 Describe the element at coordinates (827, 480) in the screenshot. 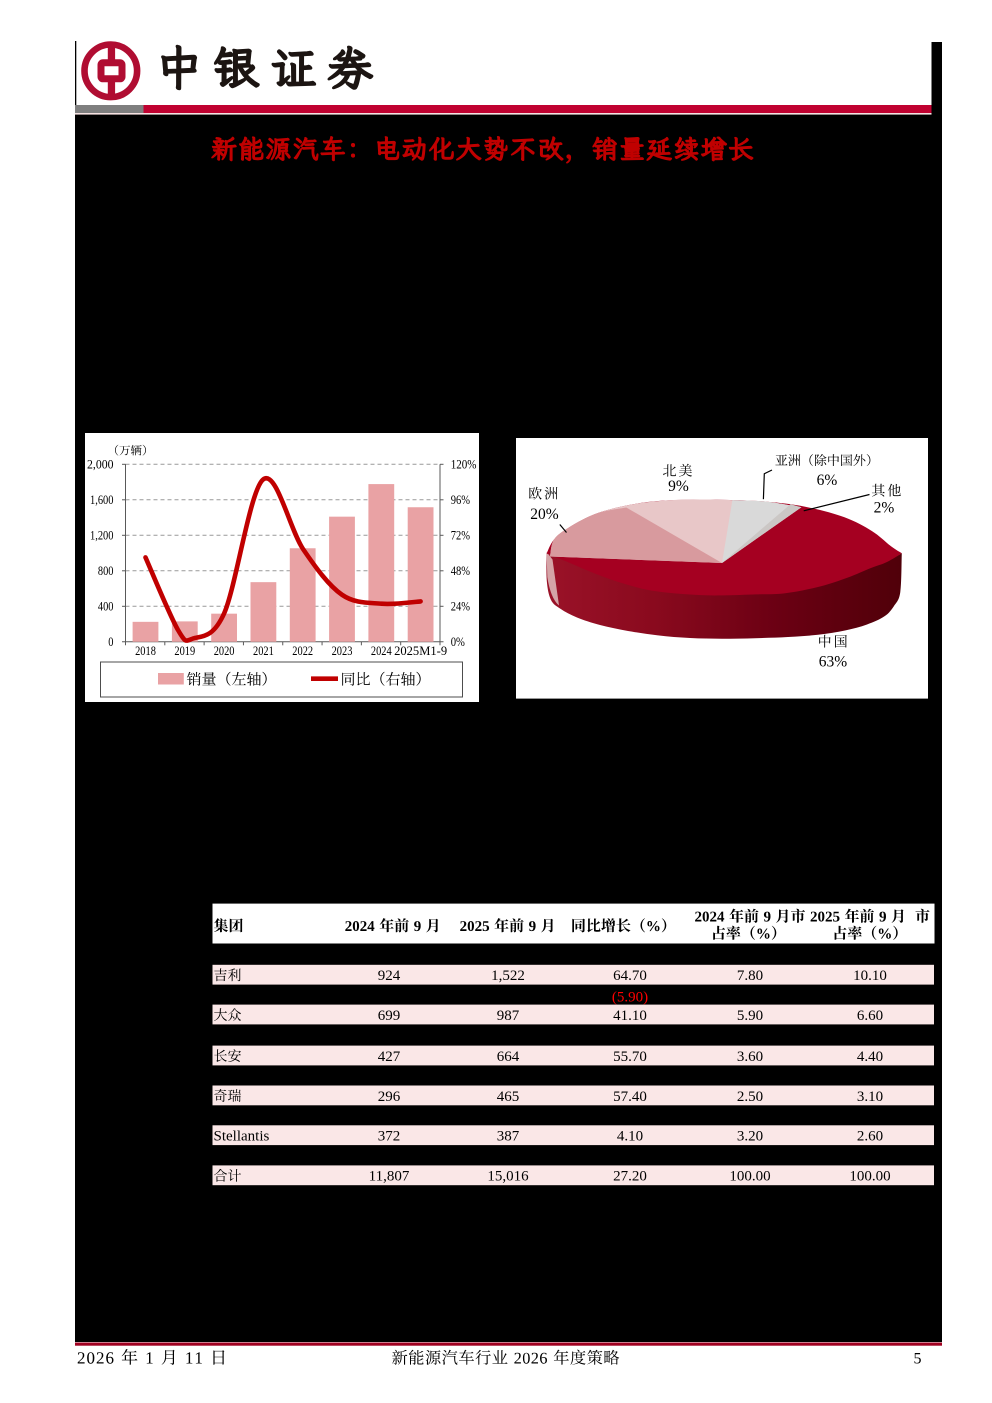

I see `svg-text: 6%` at that location.